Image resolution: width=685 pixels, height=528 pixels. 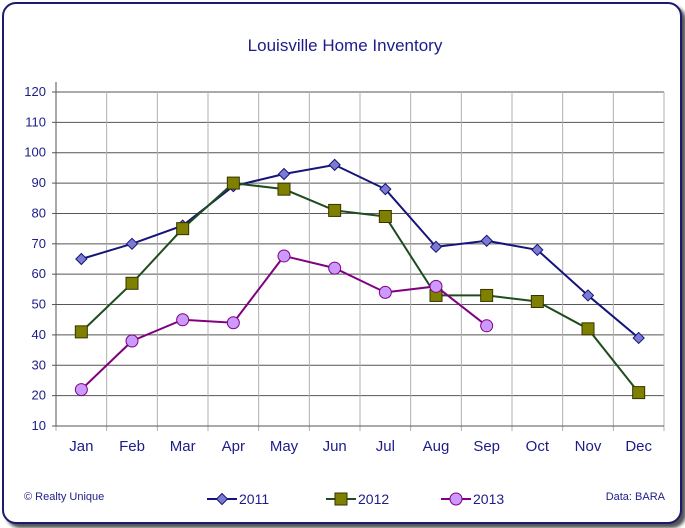 I want to click on ytick-label-50: 50, so click(x=39, y=304).